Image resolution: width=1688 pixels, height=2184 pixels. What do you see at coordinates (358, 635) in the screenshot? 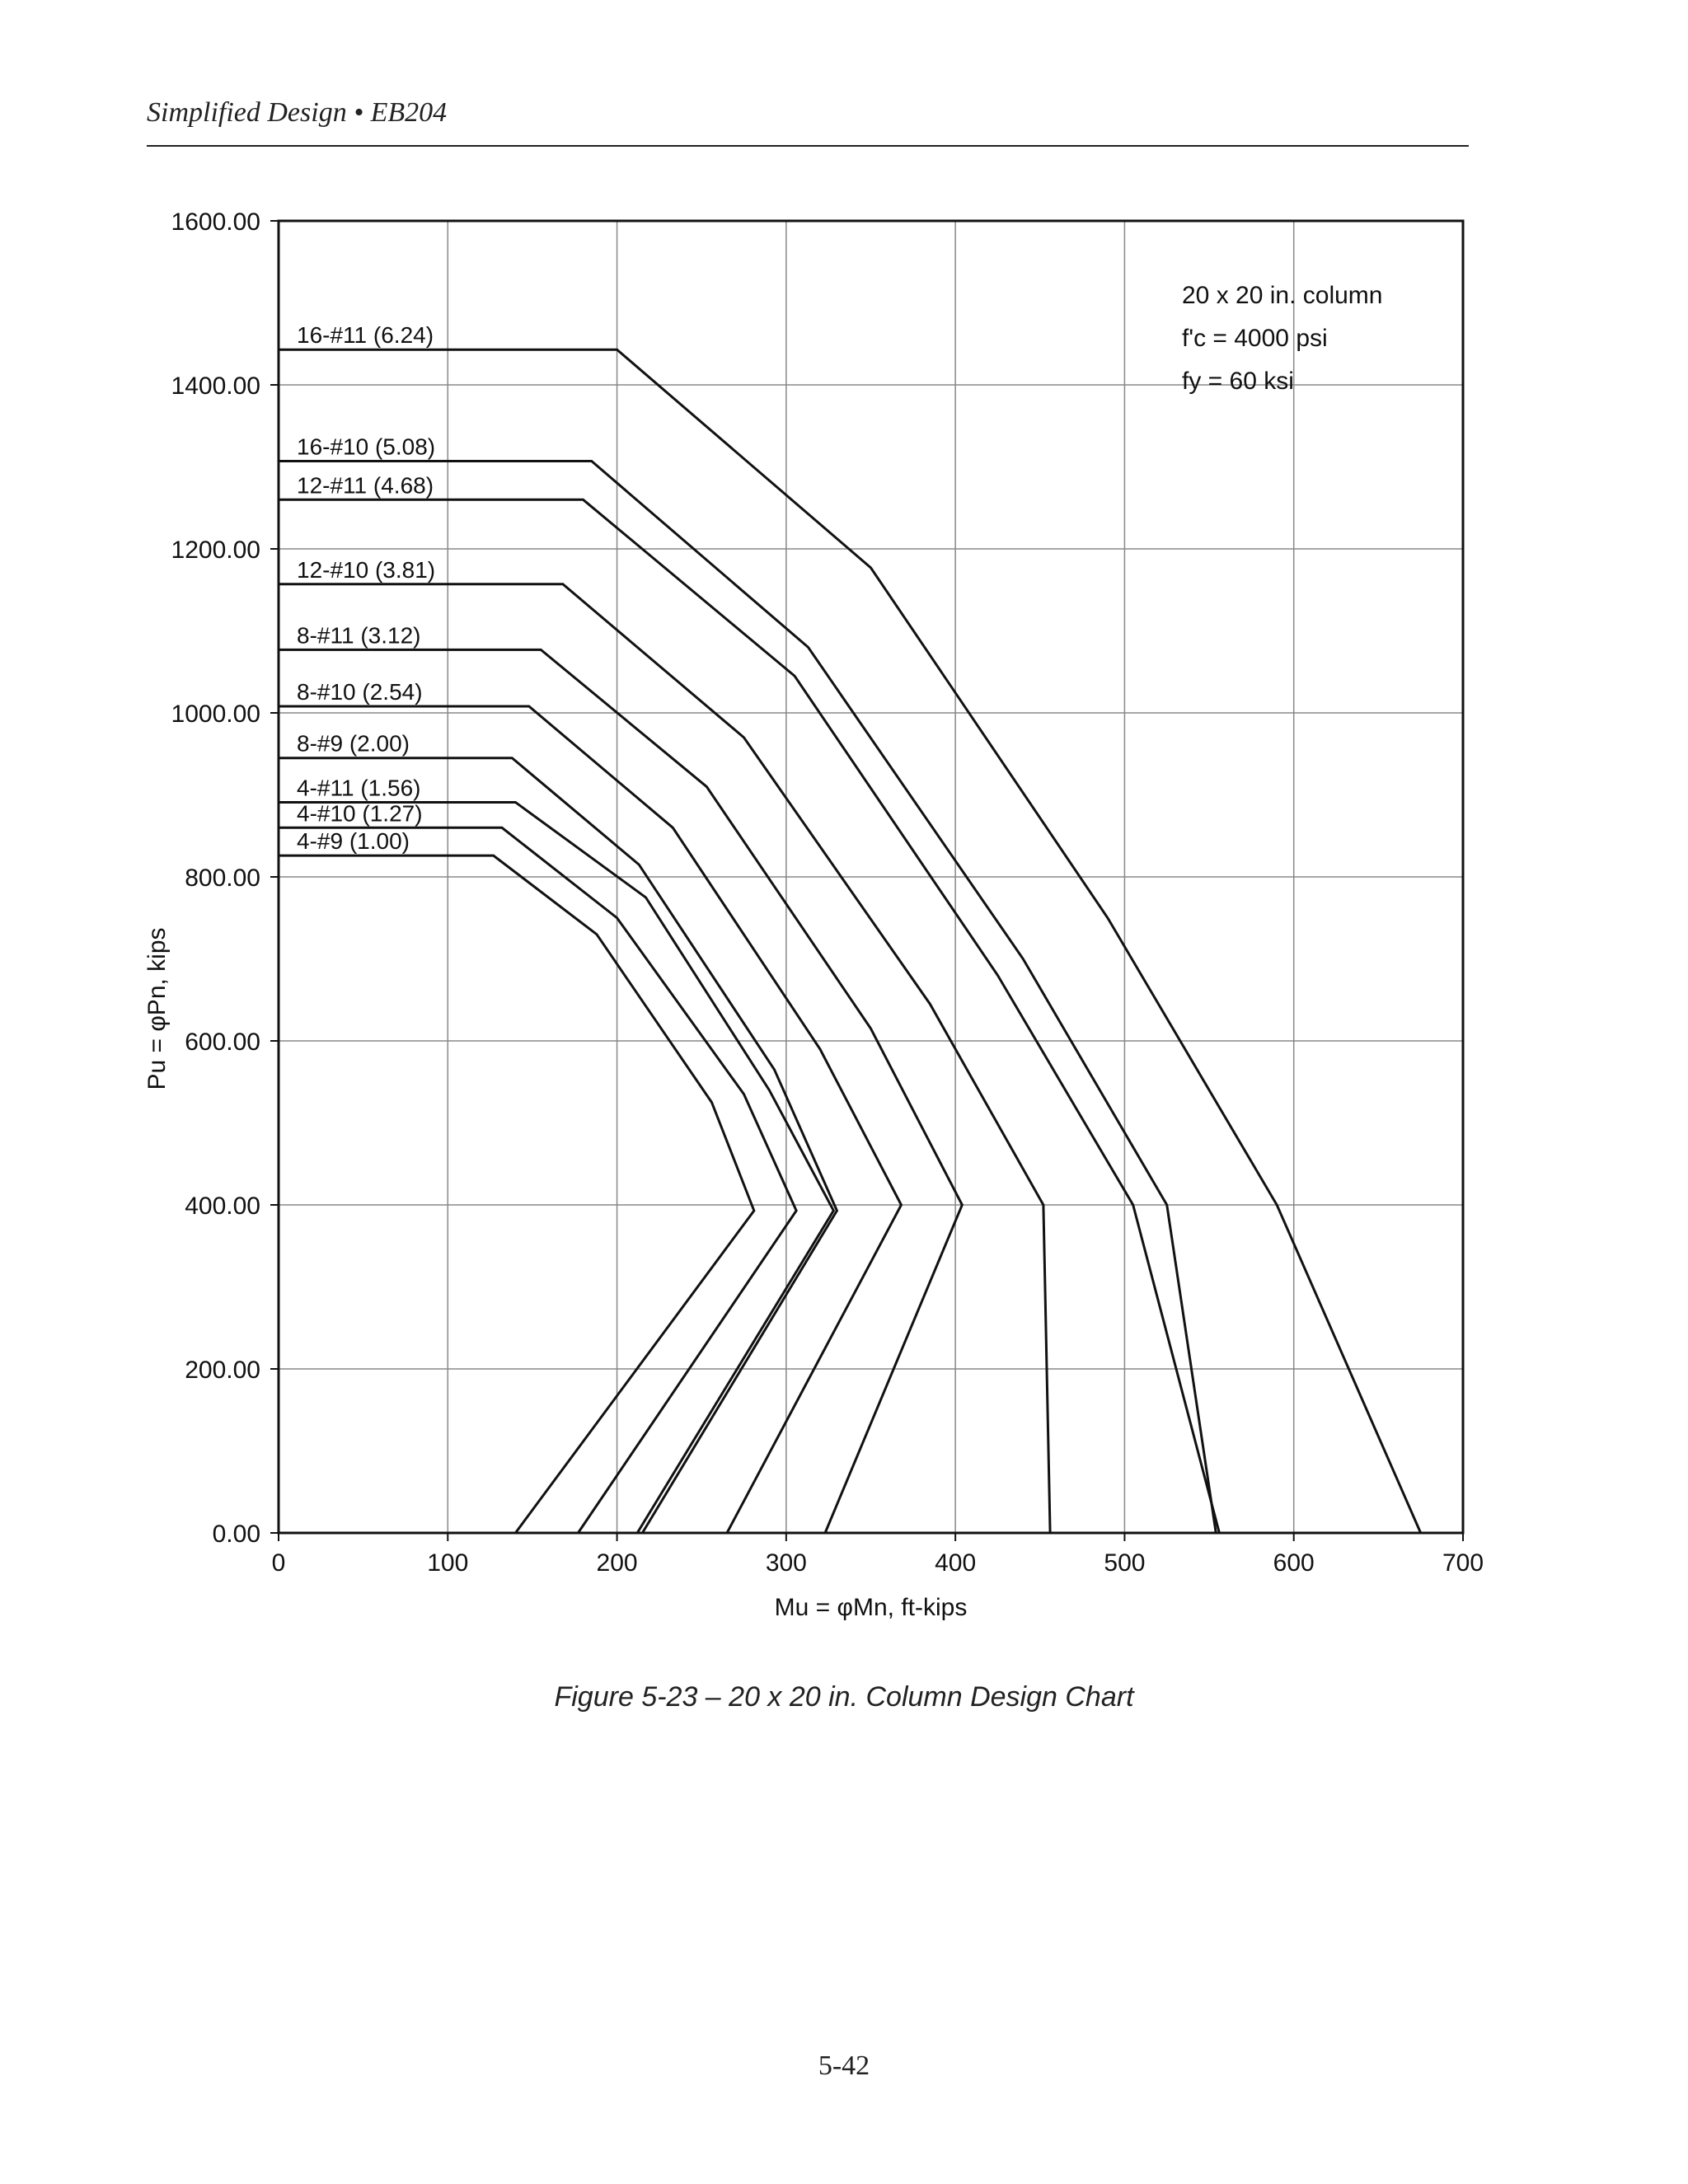
I see `series-label: 8-#11 (3.12)` at bounding box center [358, 635].